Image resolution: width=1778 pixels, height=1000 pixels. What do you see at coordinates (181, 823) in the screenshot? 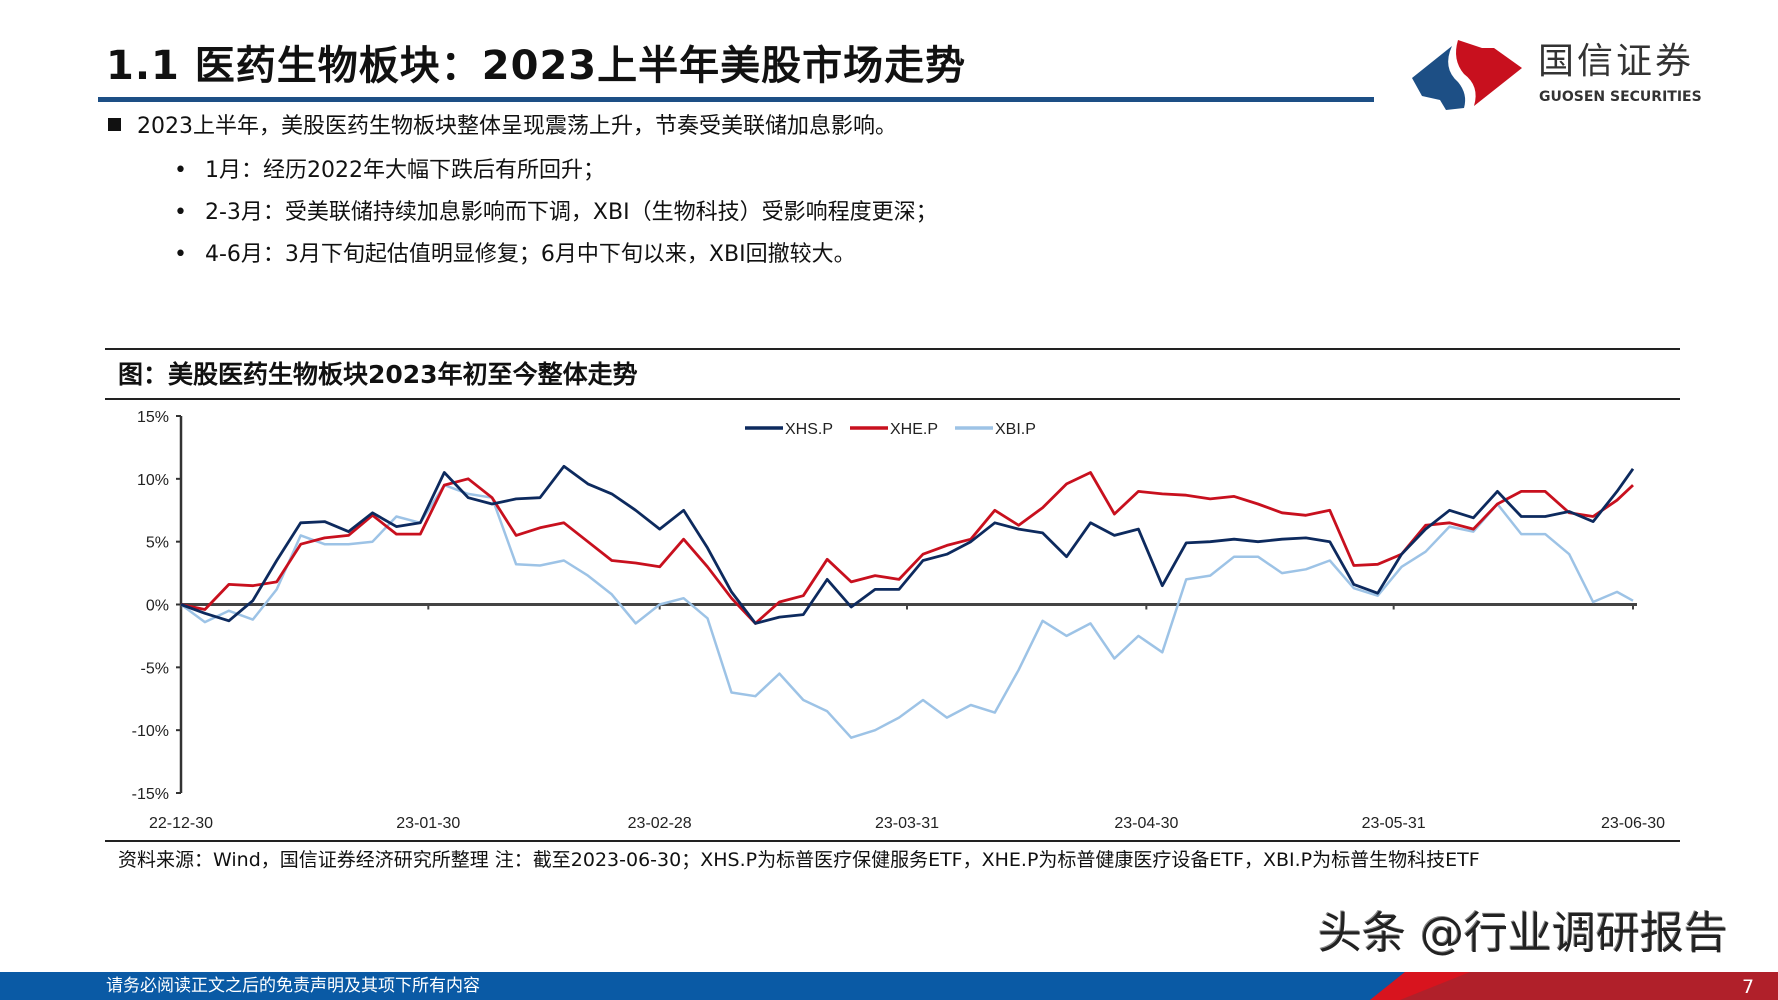
I see `x-tick-label: 22-12-30` at bounding box center [181, 823].